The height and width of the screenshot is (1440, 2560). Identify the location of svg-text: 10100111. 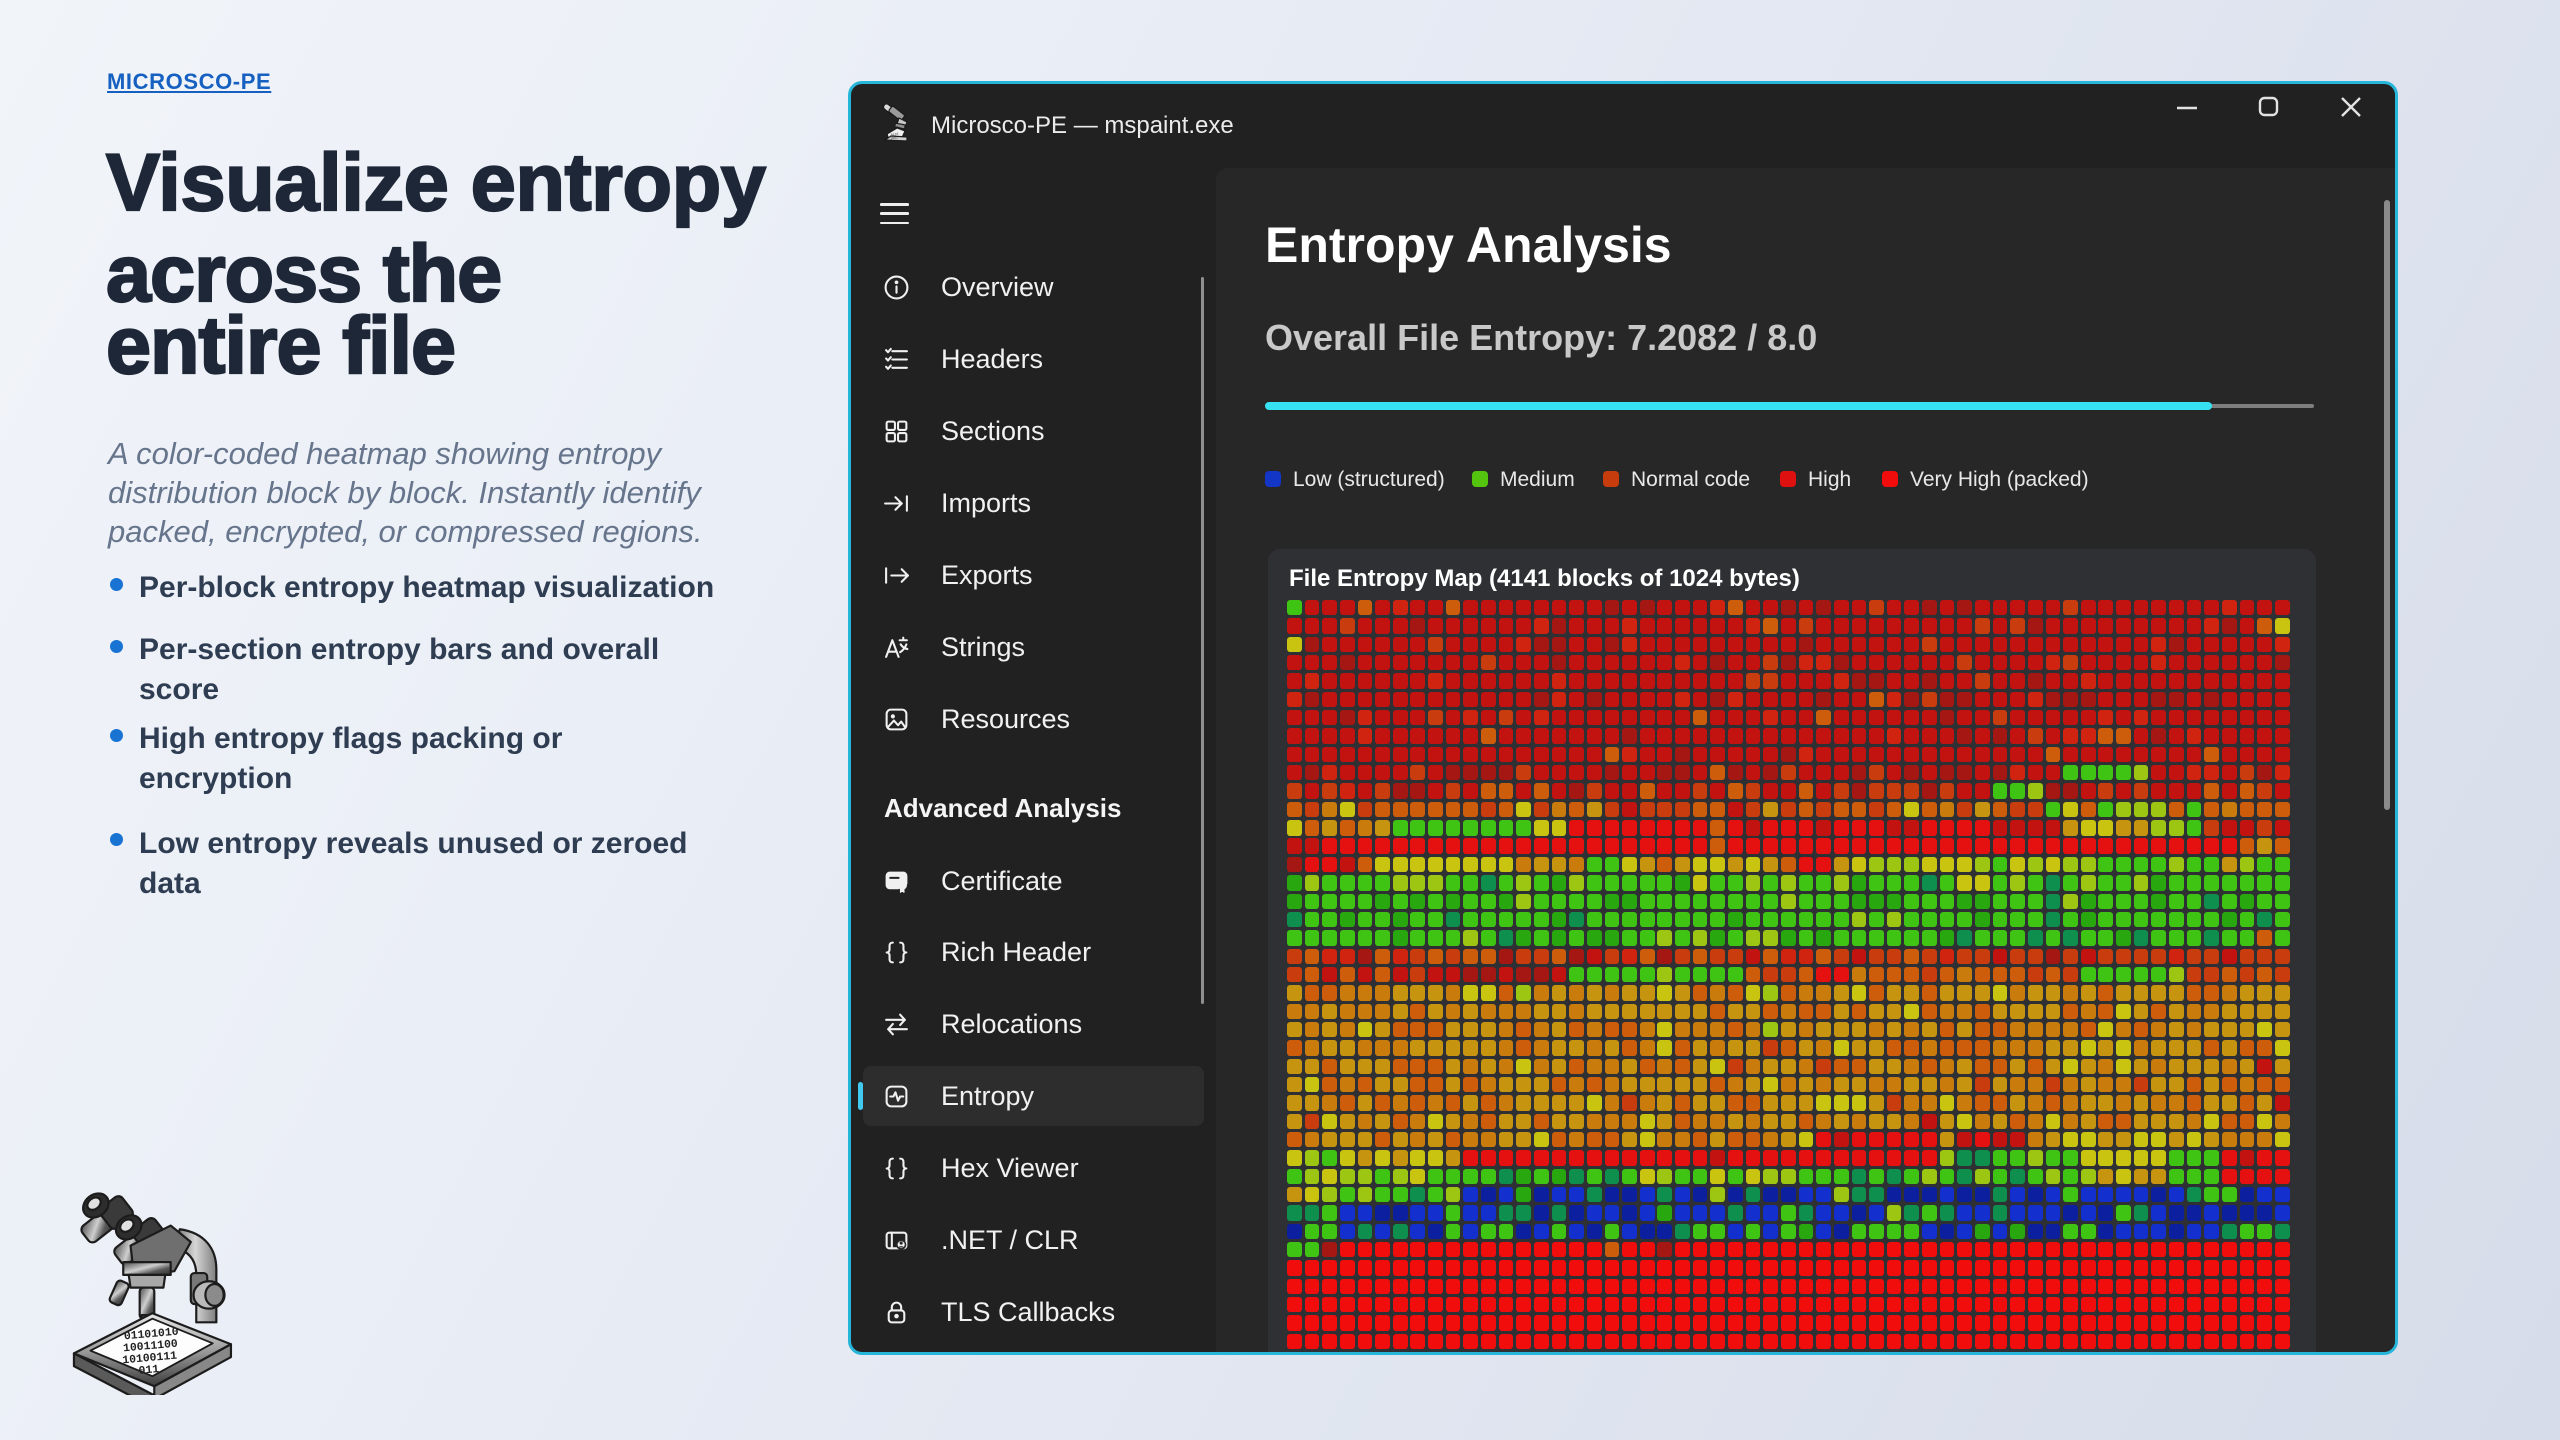
(150, 1359).